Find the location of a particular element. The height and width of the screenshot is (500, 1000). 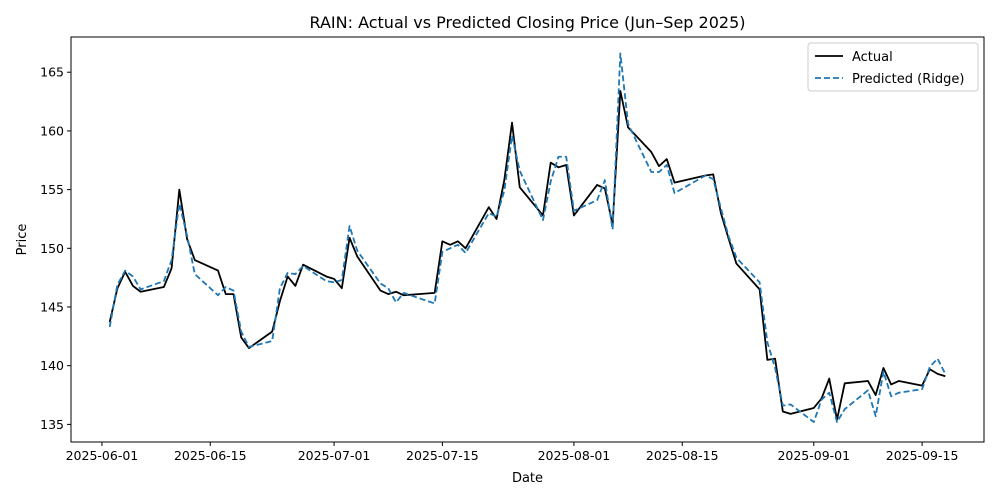

x-axis-label: Date is located at coordinates (527, 478).